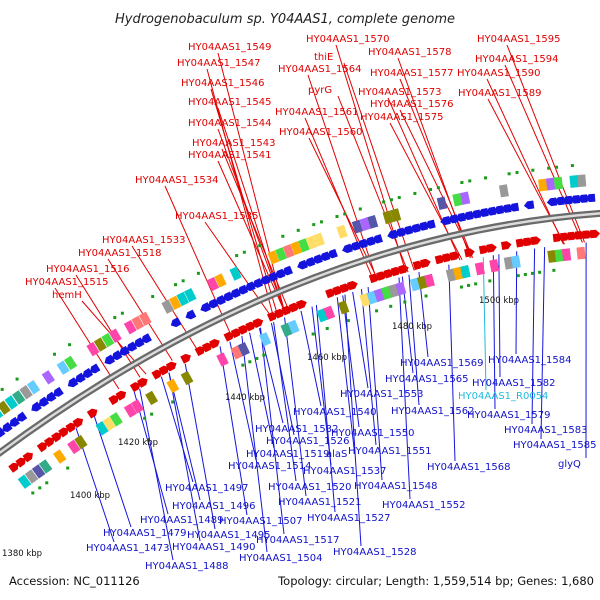 This screenshot has width=600, height=600. Describe the element at coordinates (401, 117) in the screenshot. I see `gene-label: HY04AAS1_1575` at that location.